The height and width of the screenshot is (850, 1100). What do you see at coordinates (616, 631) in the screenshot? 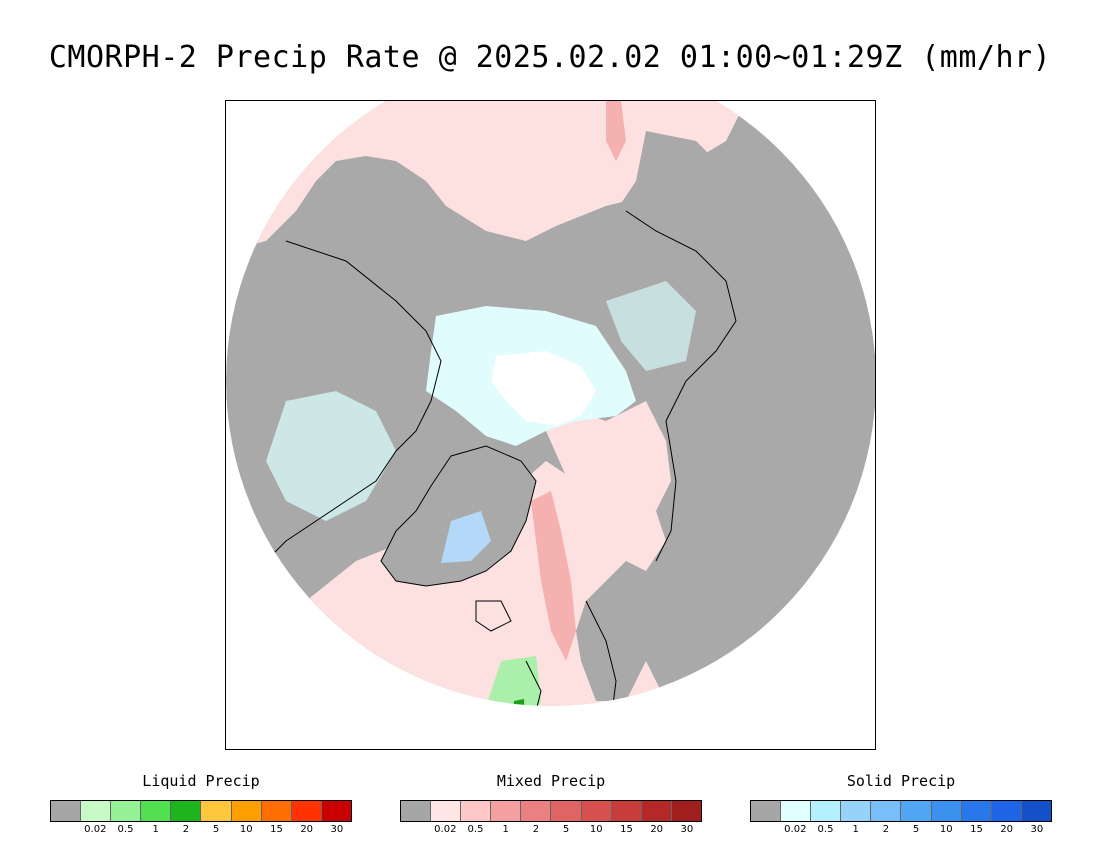
I see `scandinavia-landmass` at bounding box center [616, 631].